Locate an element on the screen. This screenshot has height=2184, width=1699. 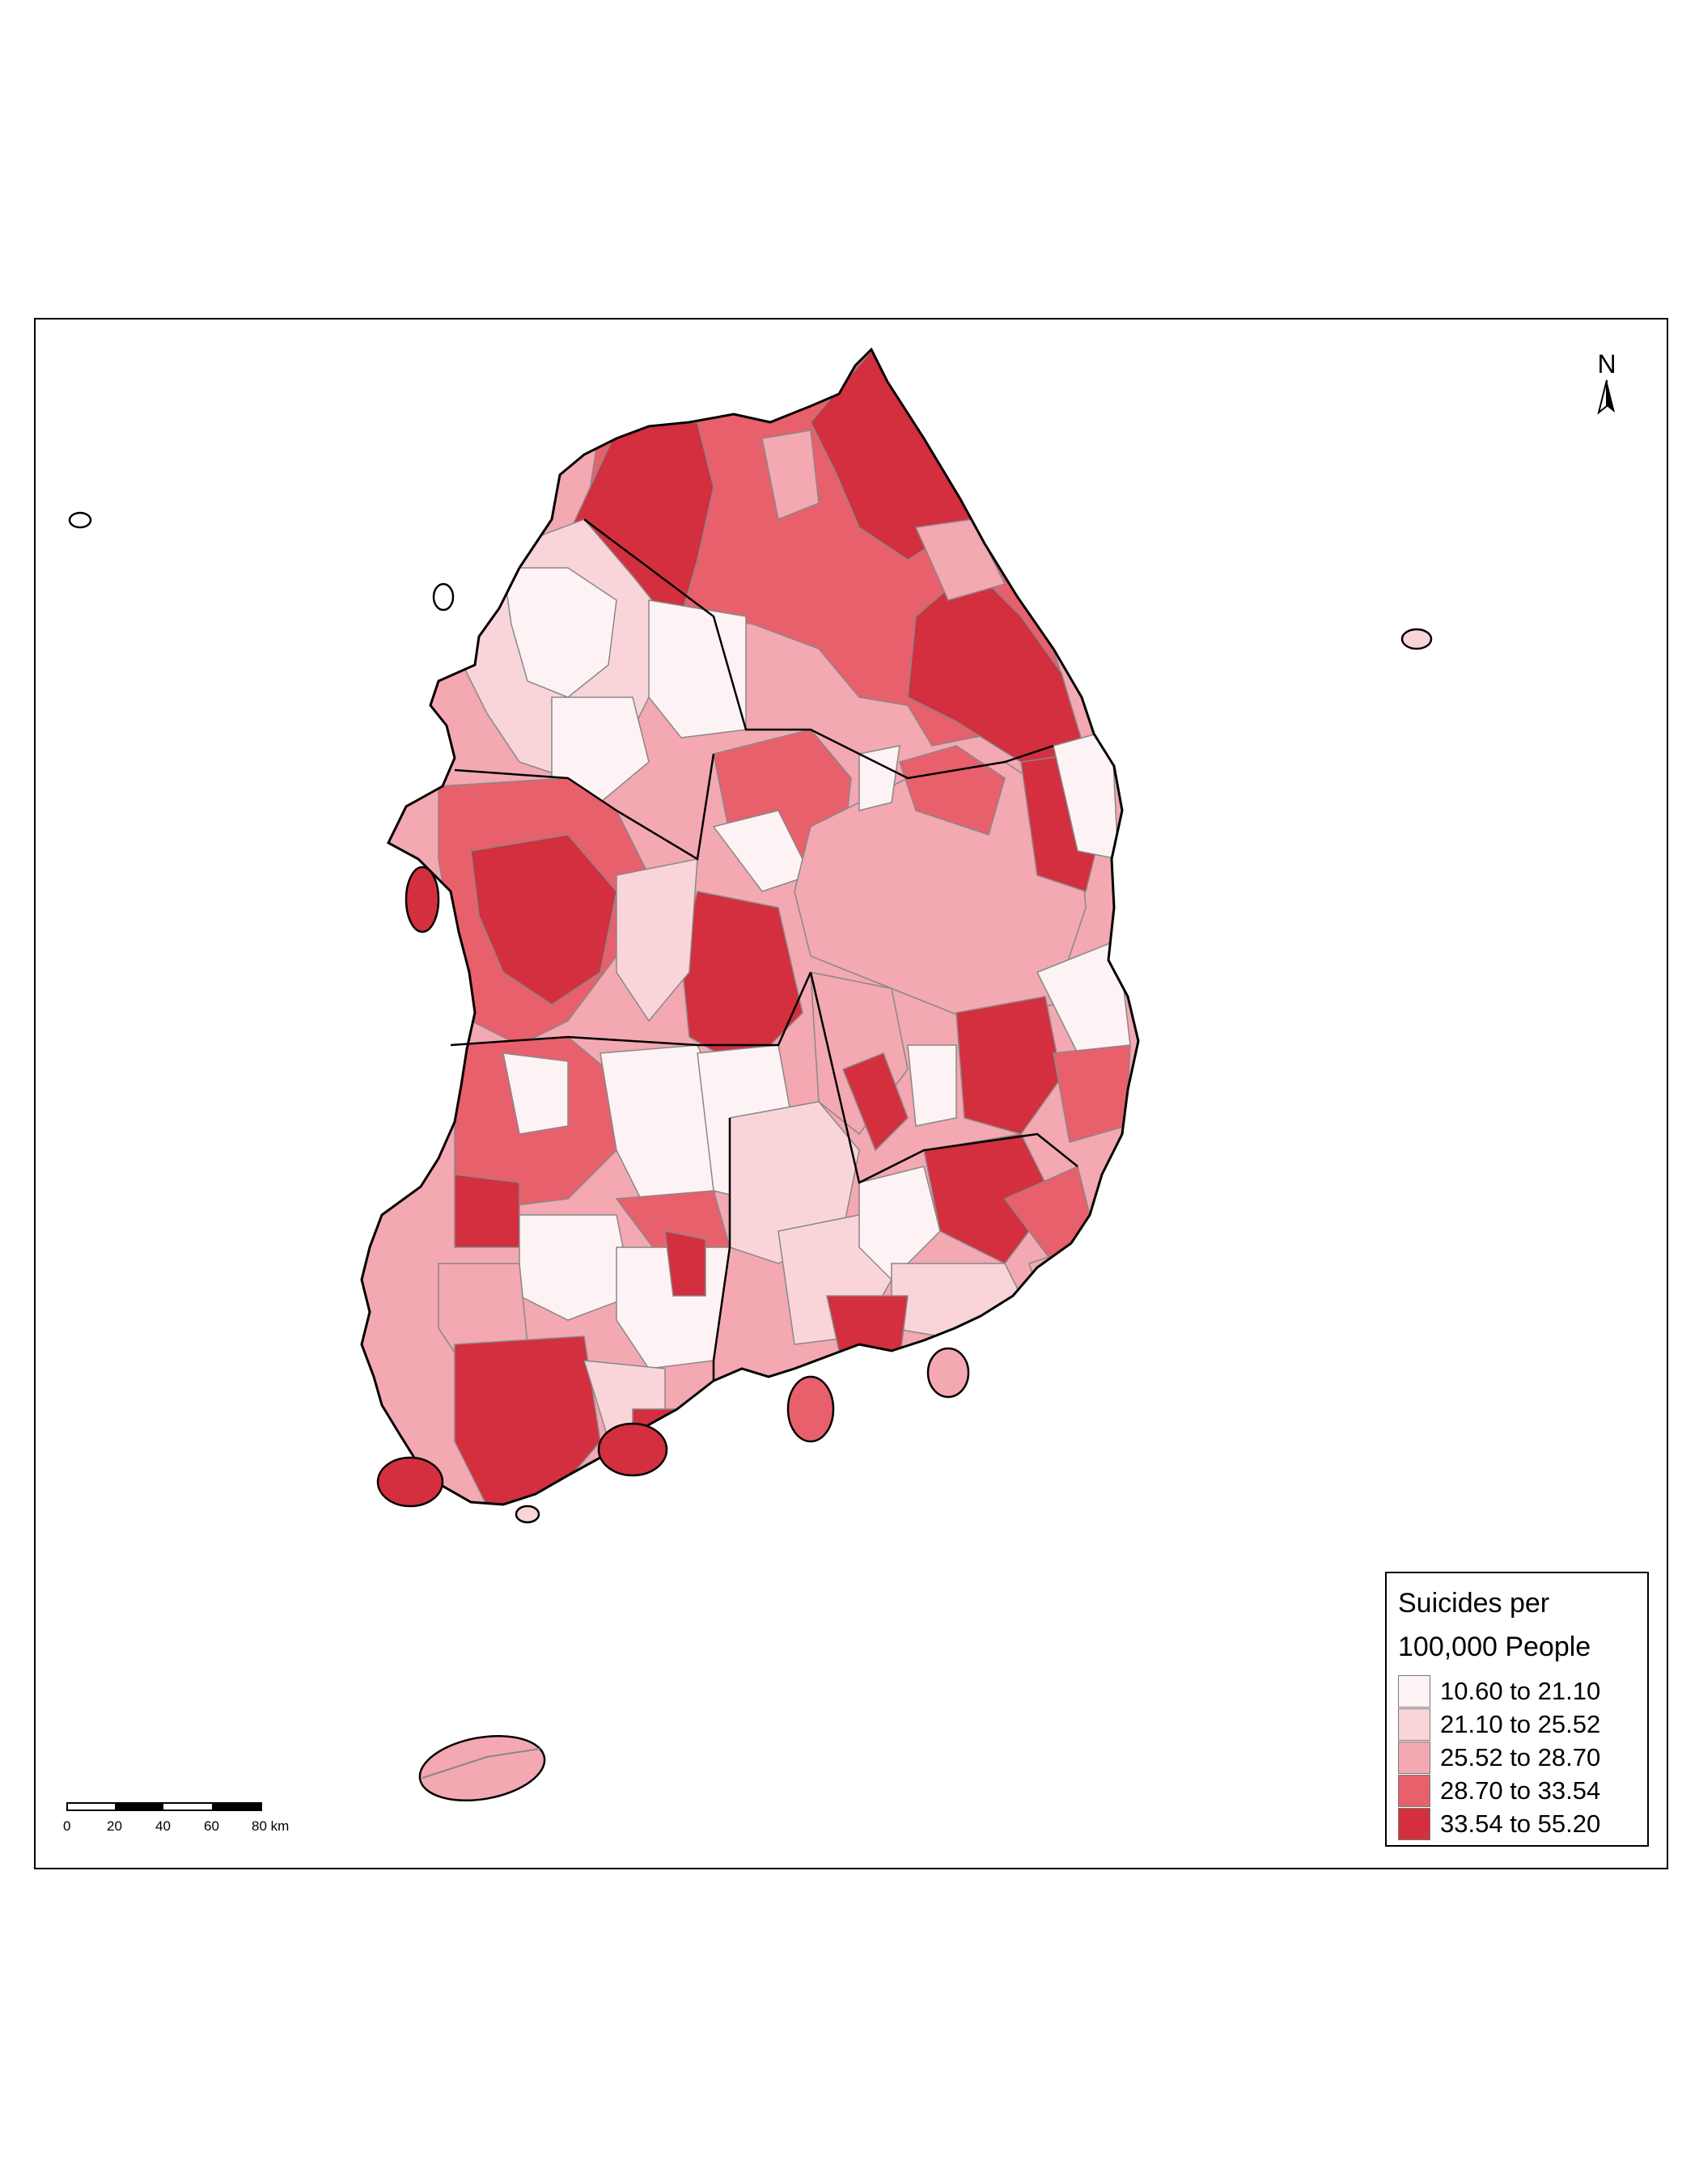
region-sejong is located at coordinates (657, 940).